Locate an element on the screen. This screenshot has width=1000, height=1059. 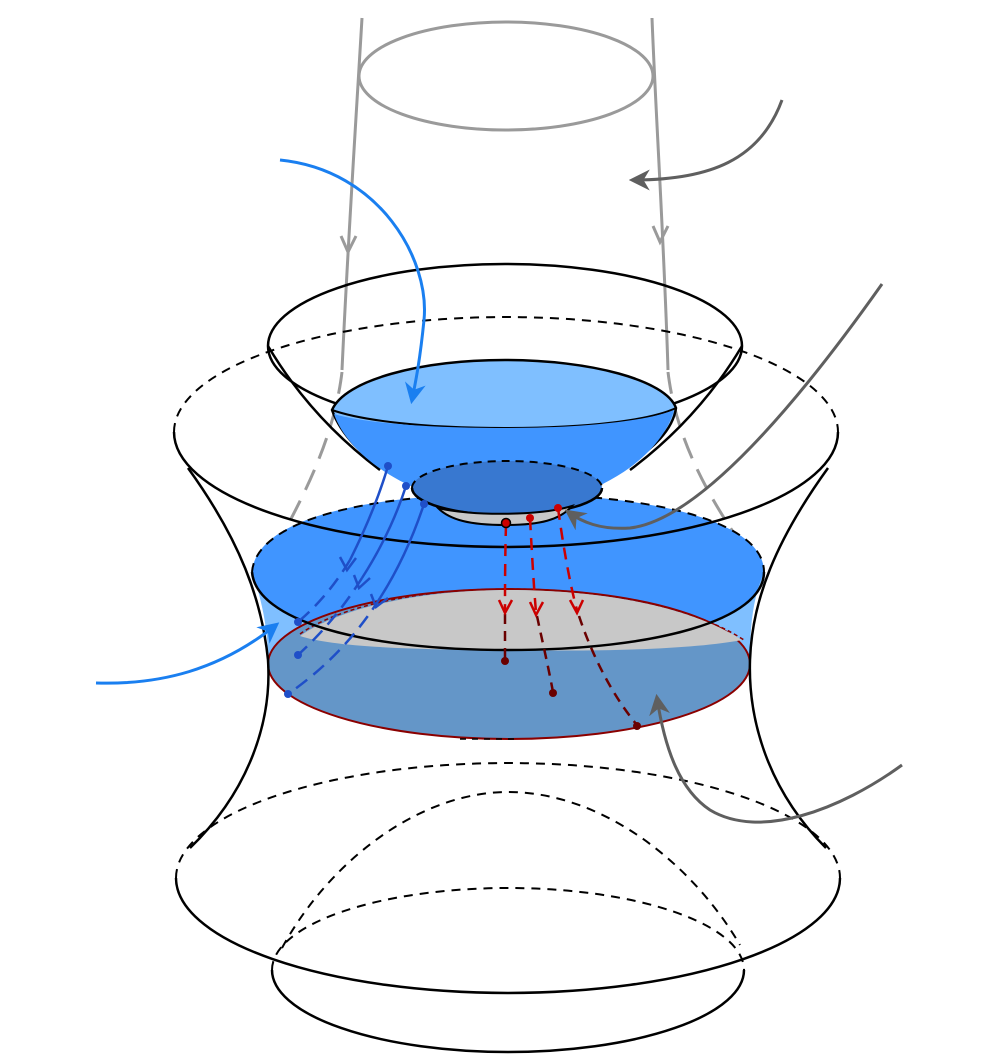
red-flow-2-lower is located at coordinates (545, 654).